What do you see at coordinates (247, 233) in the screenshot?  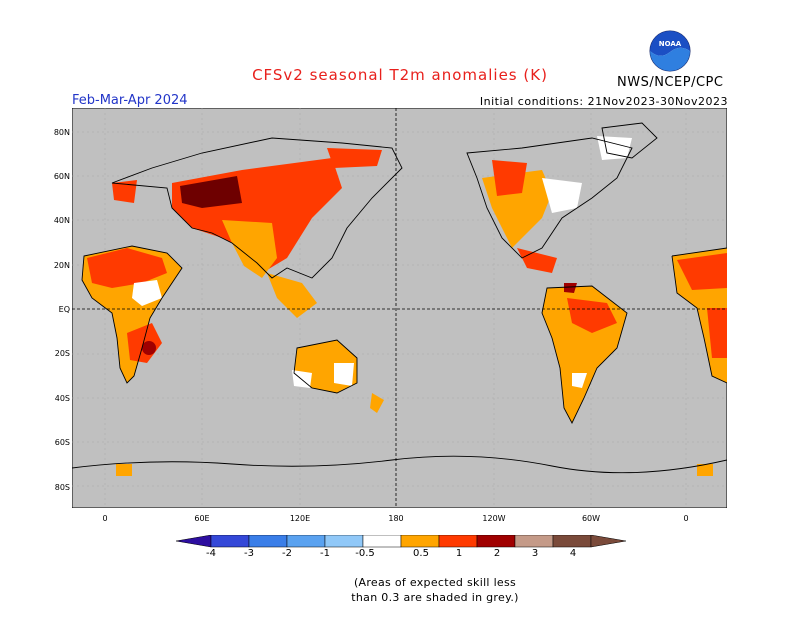 I see `eurasia-anomalies` at bounding box center [247, 233].